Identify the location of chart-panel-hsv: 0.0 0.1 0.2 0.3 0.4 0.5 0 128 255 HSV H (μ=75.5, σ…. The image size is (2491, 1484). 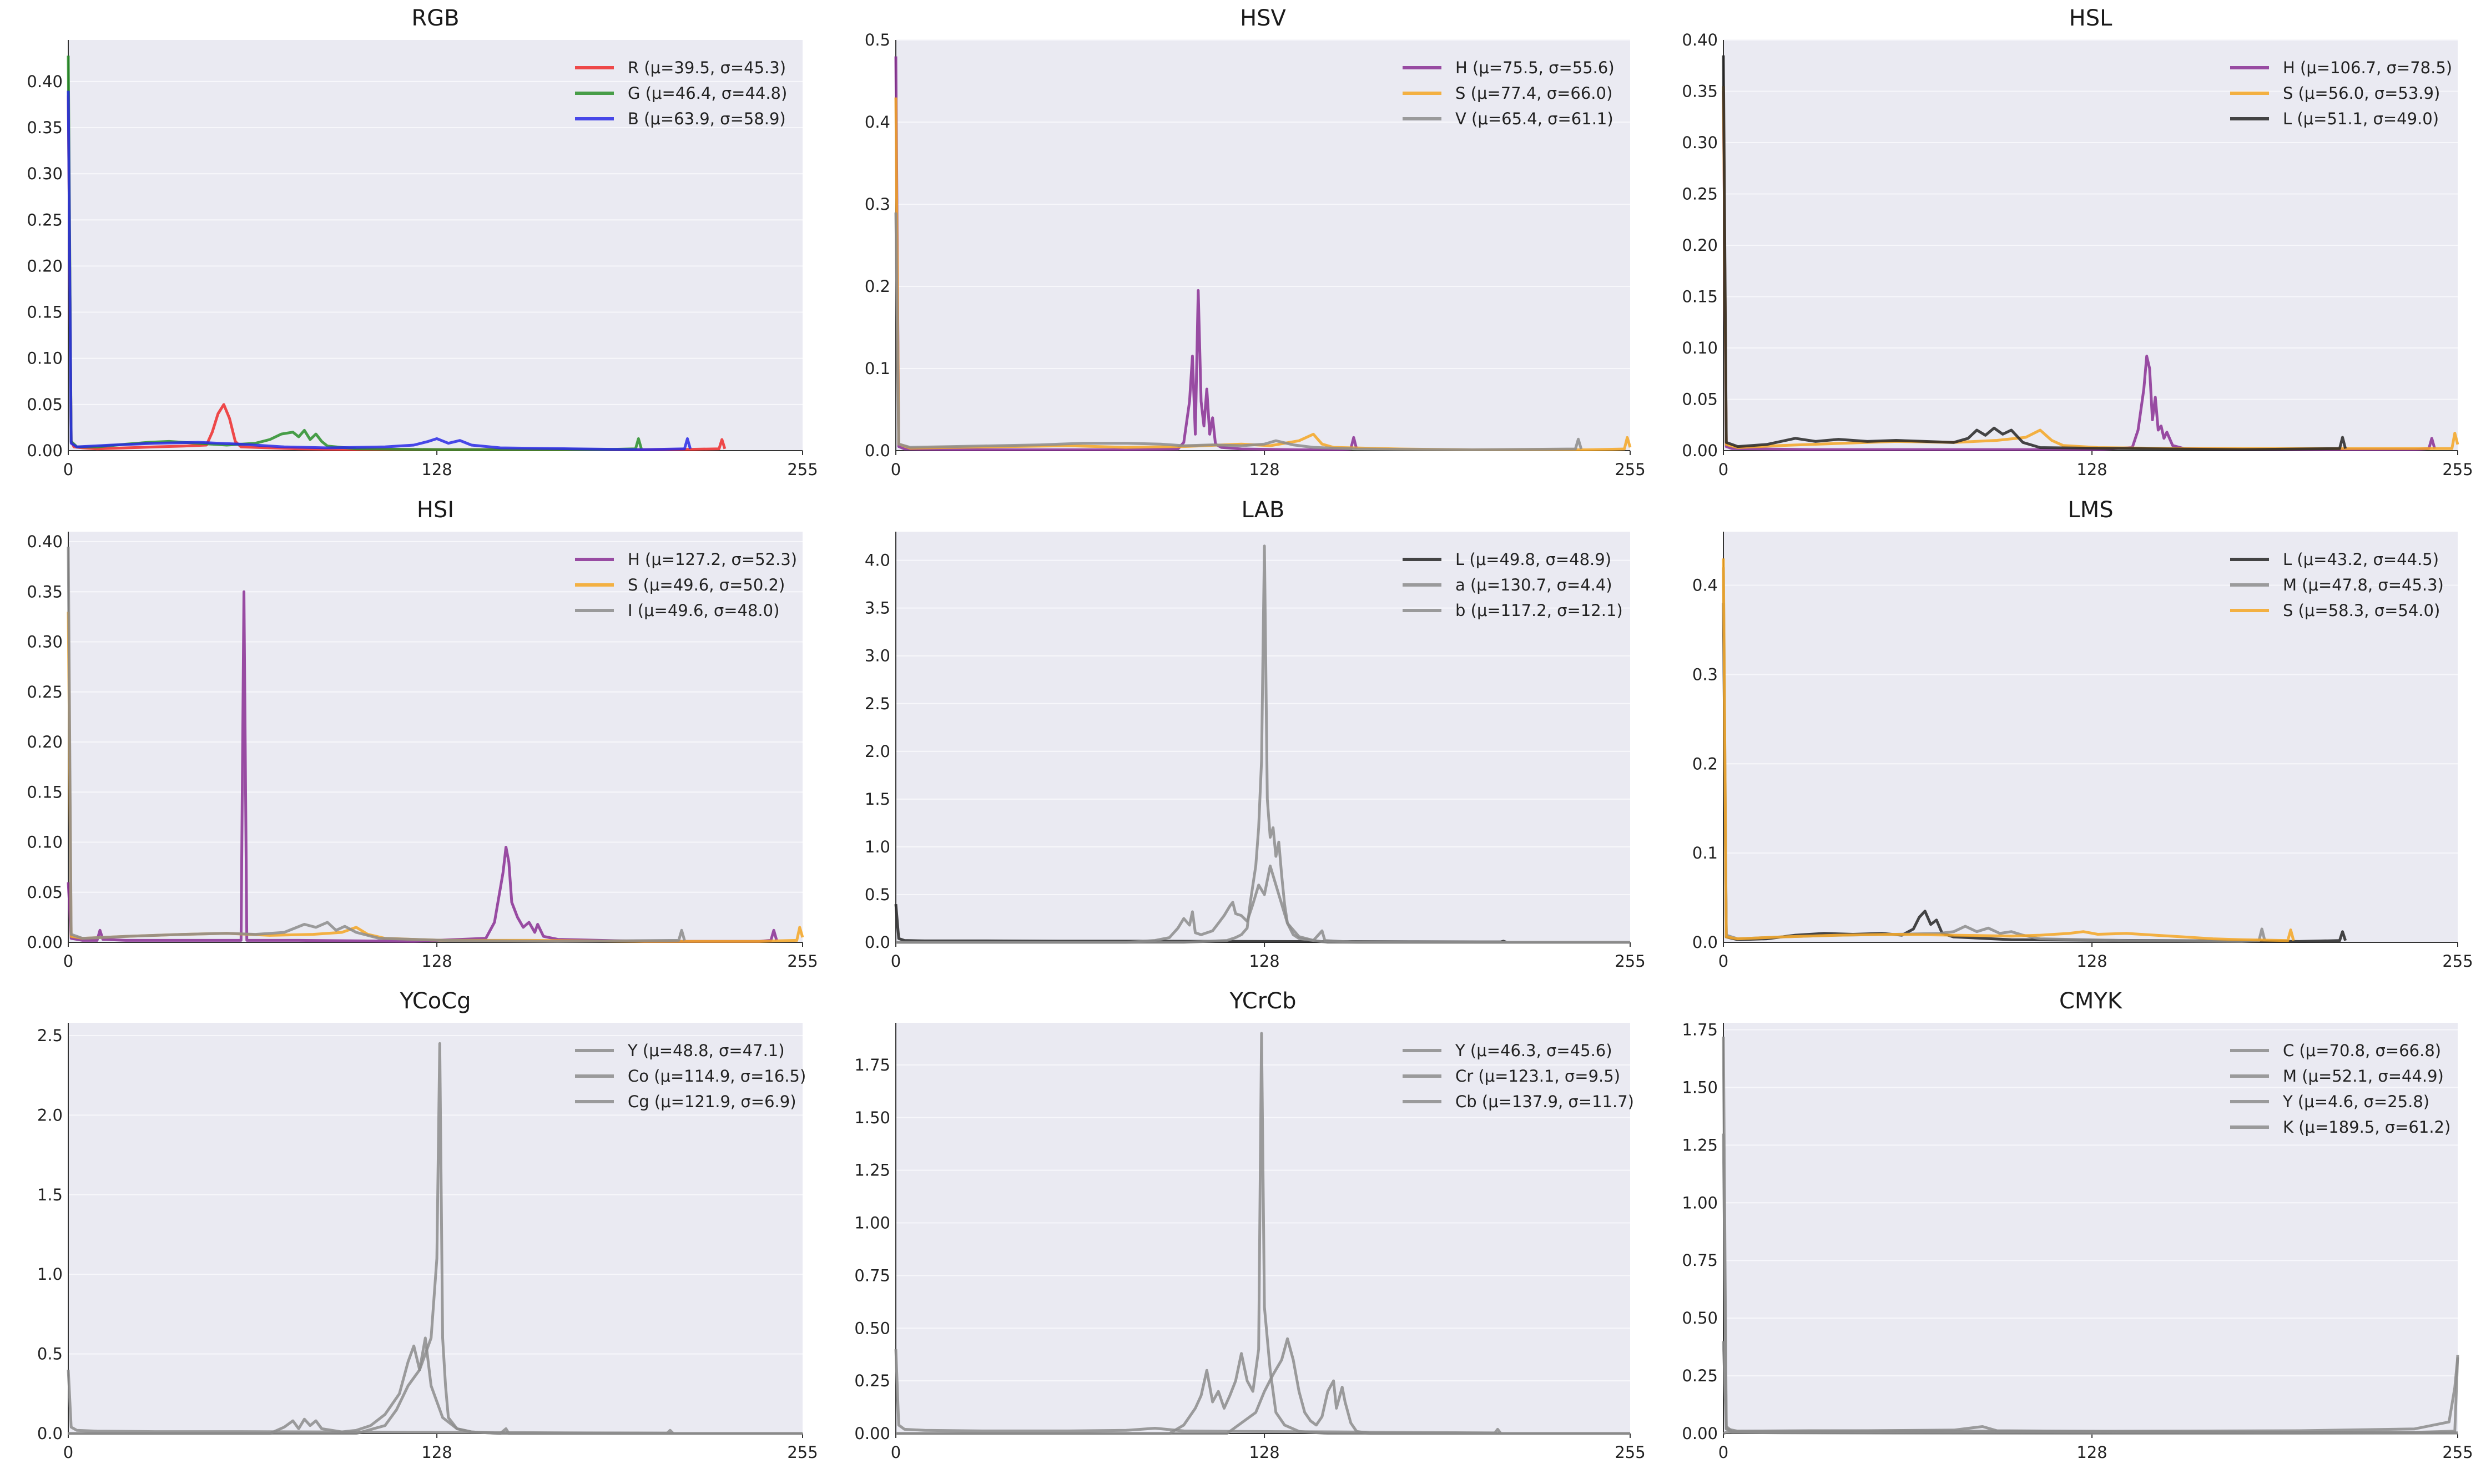
(1240, 244).